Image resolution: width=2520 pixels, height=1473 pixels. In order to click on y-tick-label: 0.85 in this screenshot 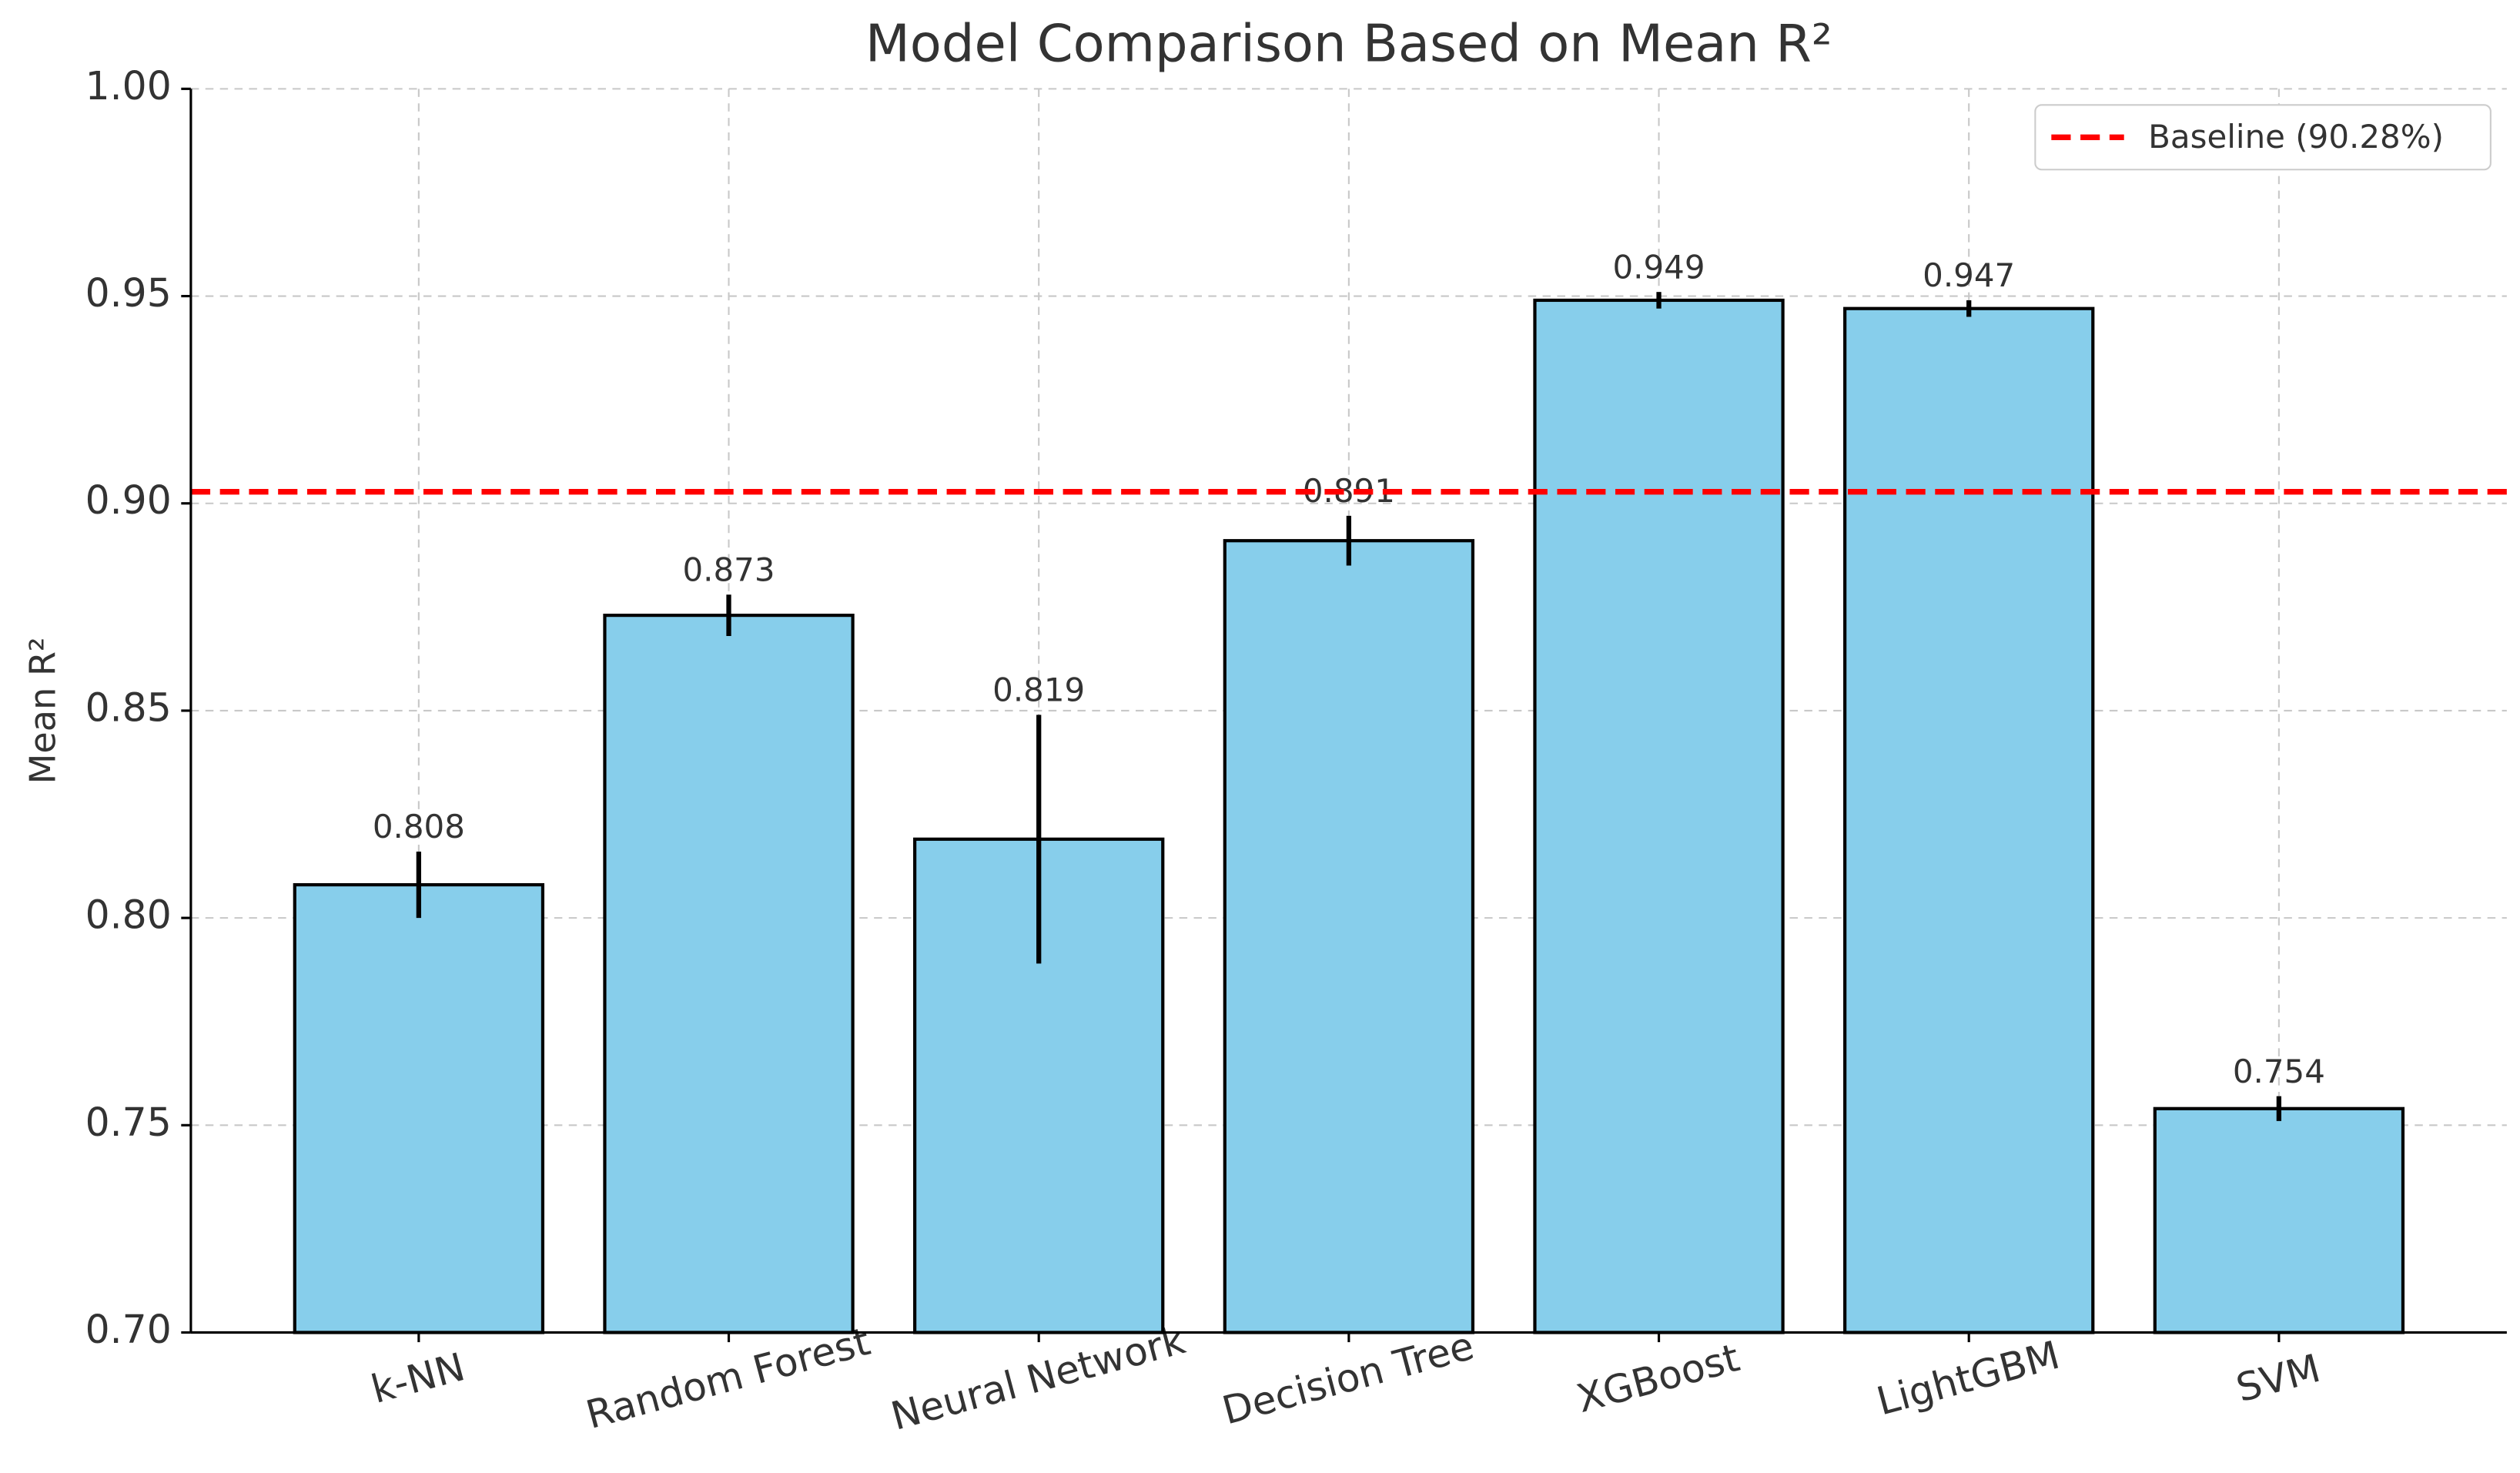, I will do `click(128, 707)`.